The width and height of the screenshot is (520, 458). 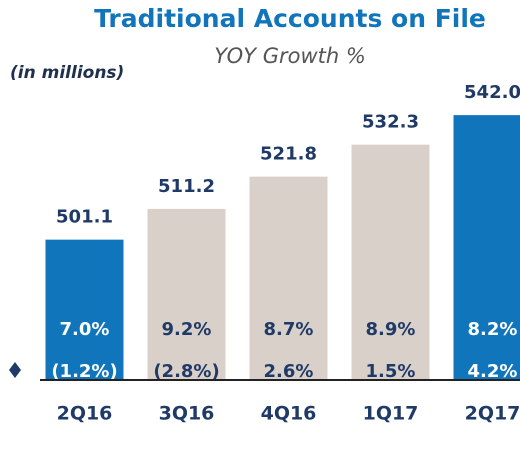 What do you see at coordinates (84, 217) in the screenshot?
I see `value-label: 501.1` at bounding box center [84, 217].